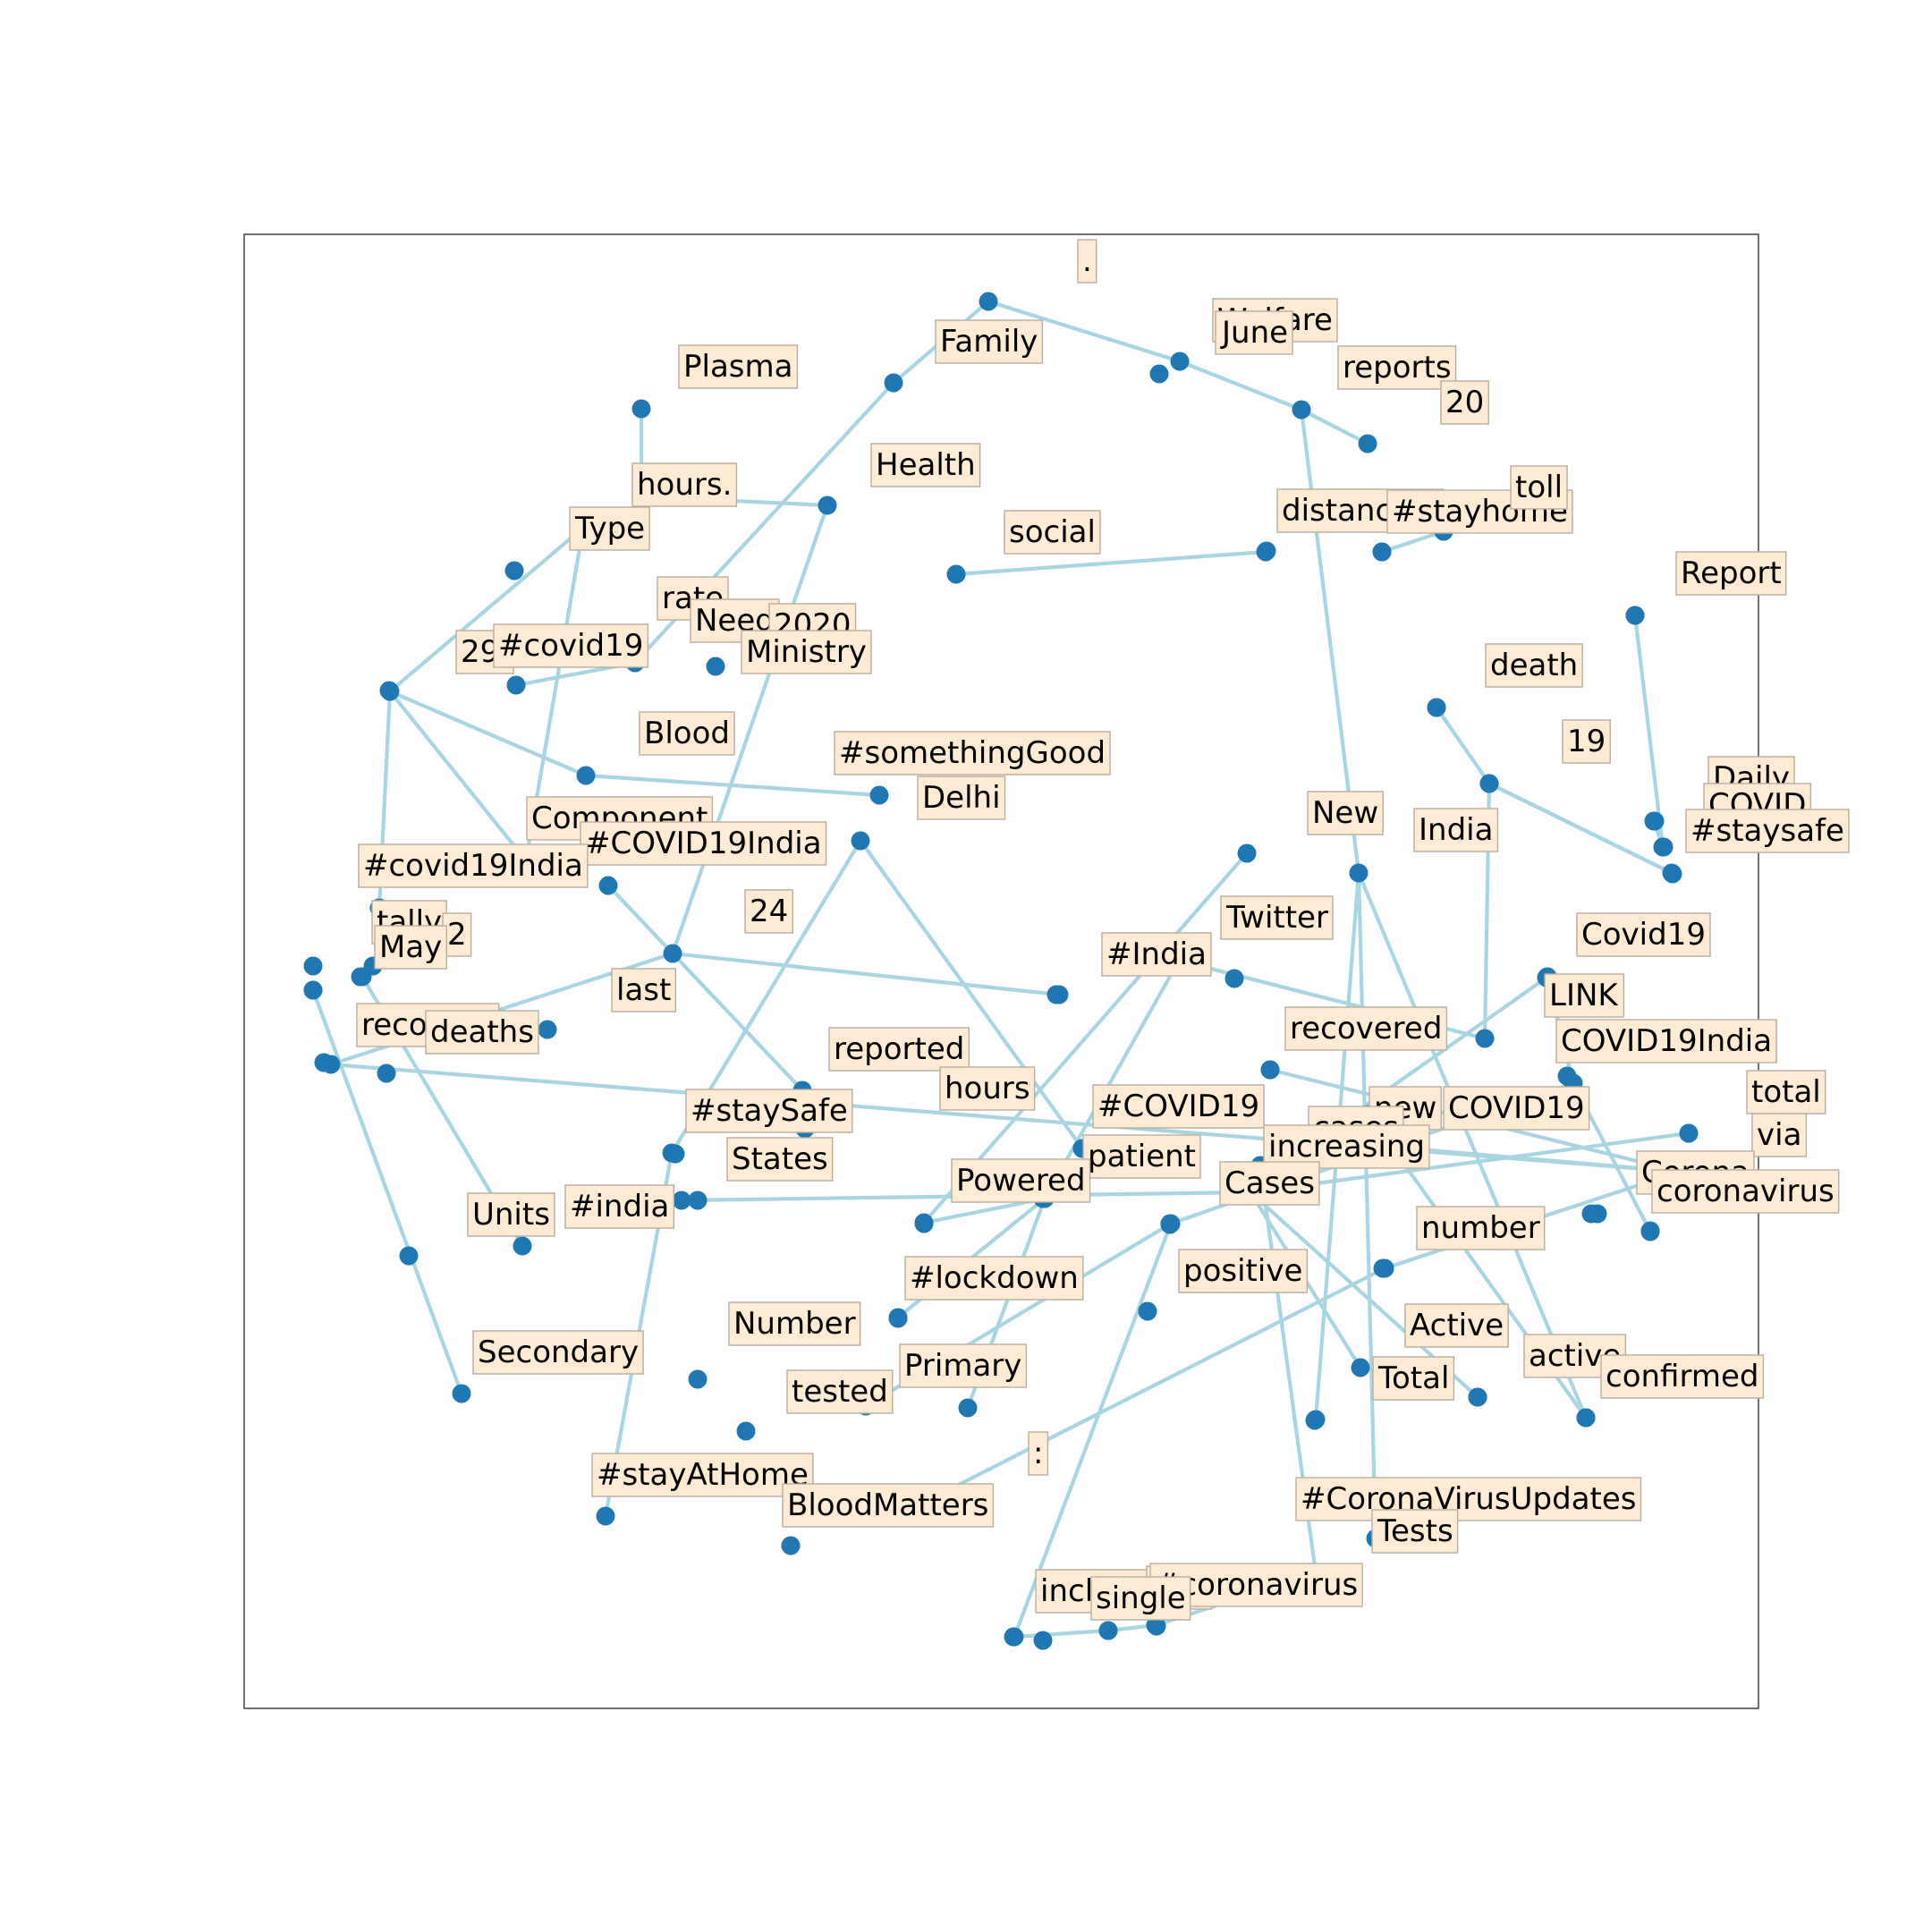 The height and width of the screenshot is (1932, 1932). Describe the element at coordinates (1038, 1453) in the screenshot. I see `label-text: :` at that location.